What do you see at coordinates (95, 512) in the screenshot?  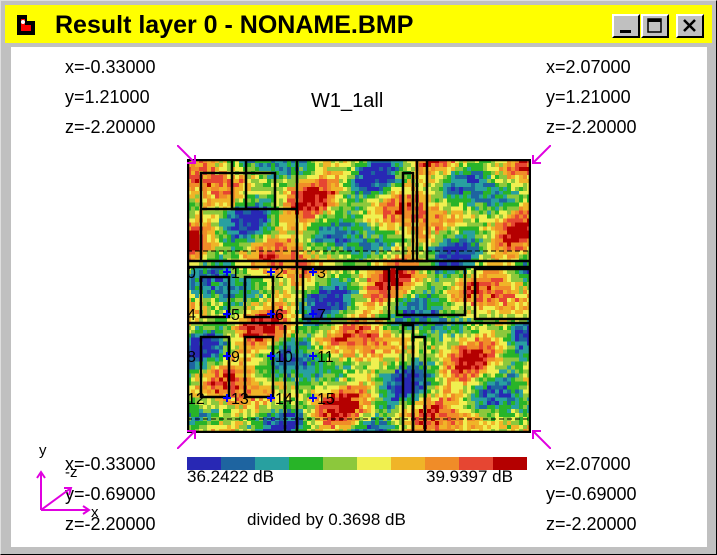 I see `axis-x-label: x` at bounding box center [95, 512].